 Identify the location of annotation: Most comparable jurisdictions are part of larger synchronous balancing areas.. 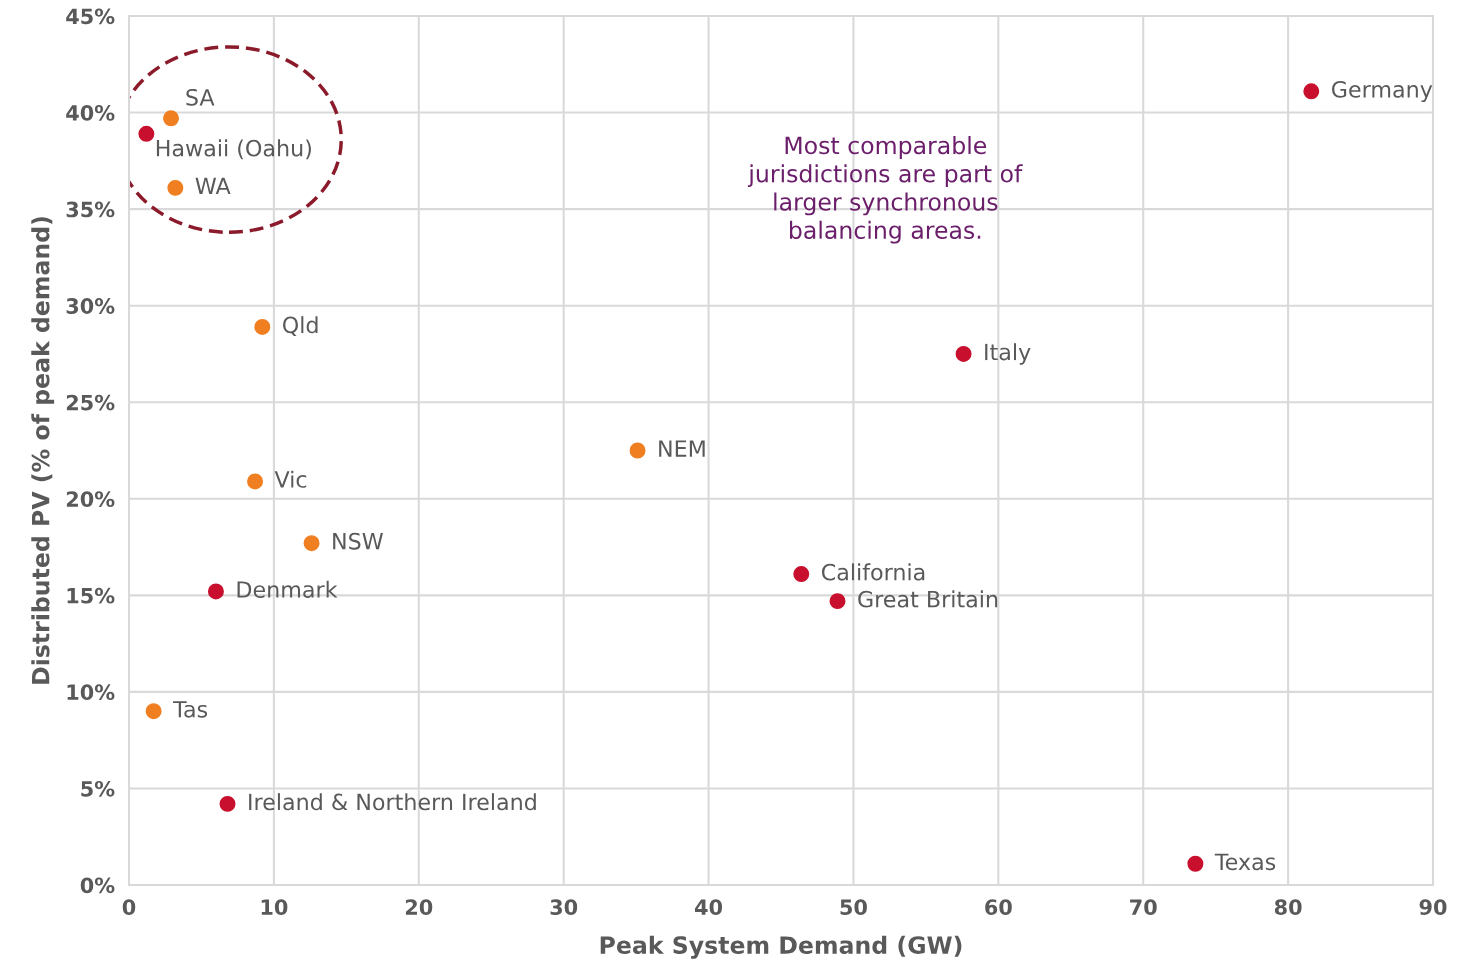
(885, 190).